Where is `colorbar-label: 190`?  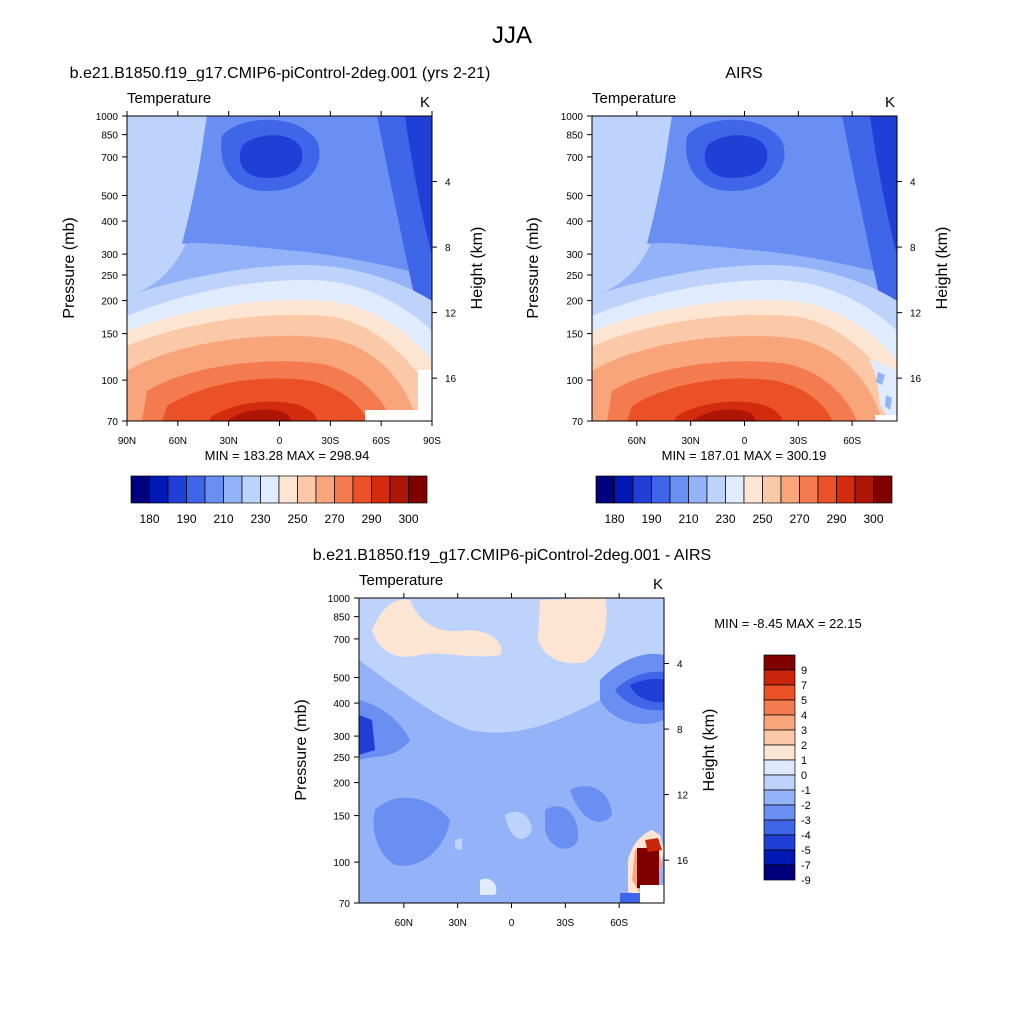 colorbar-label: 190 is located at coordinates (651, 519).